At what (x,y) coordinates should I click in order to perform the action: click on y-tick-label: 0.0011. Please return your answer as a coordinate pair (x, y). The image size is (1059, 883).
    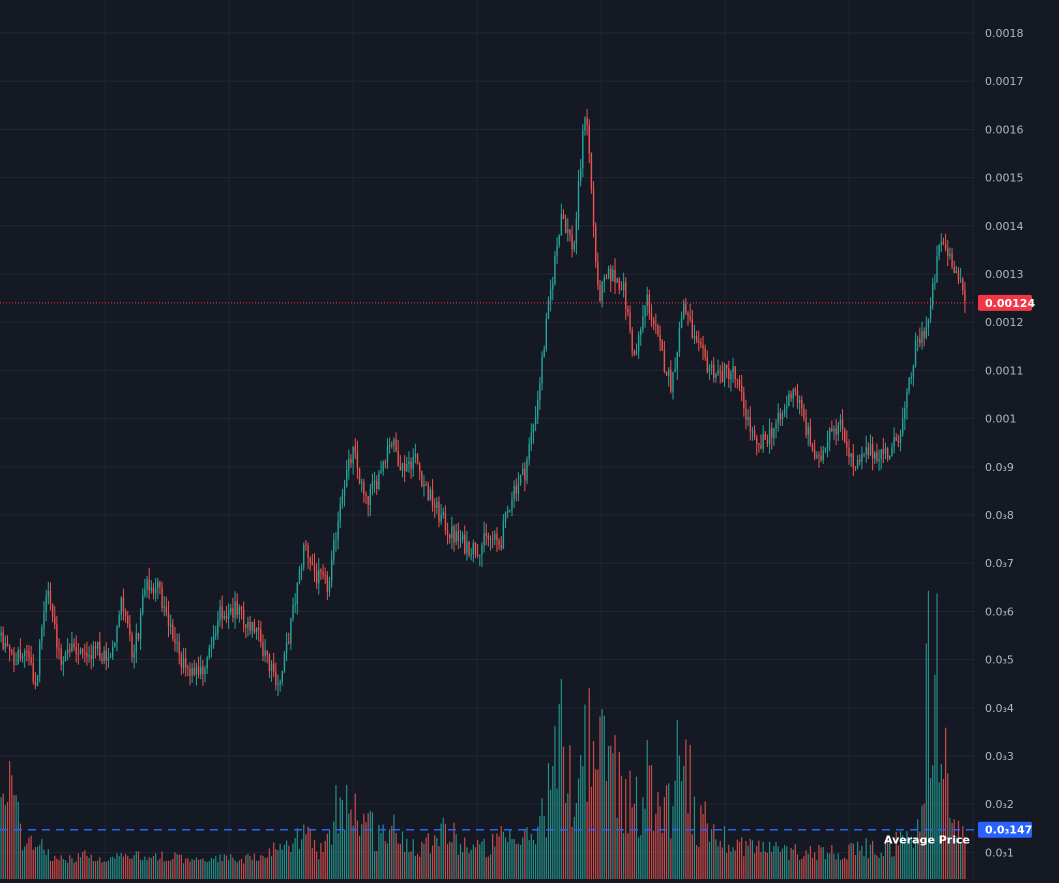
    Looking at the image, I should click on (1004, 370).